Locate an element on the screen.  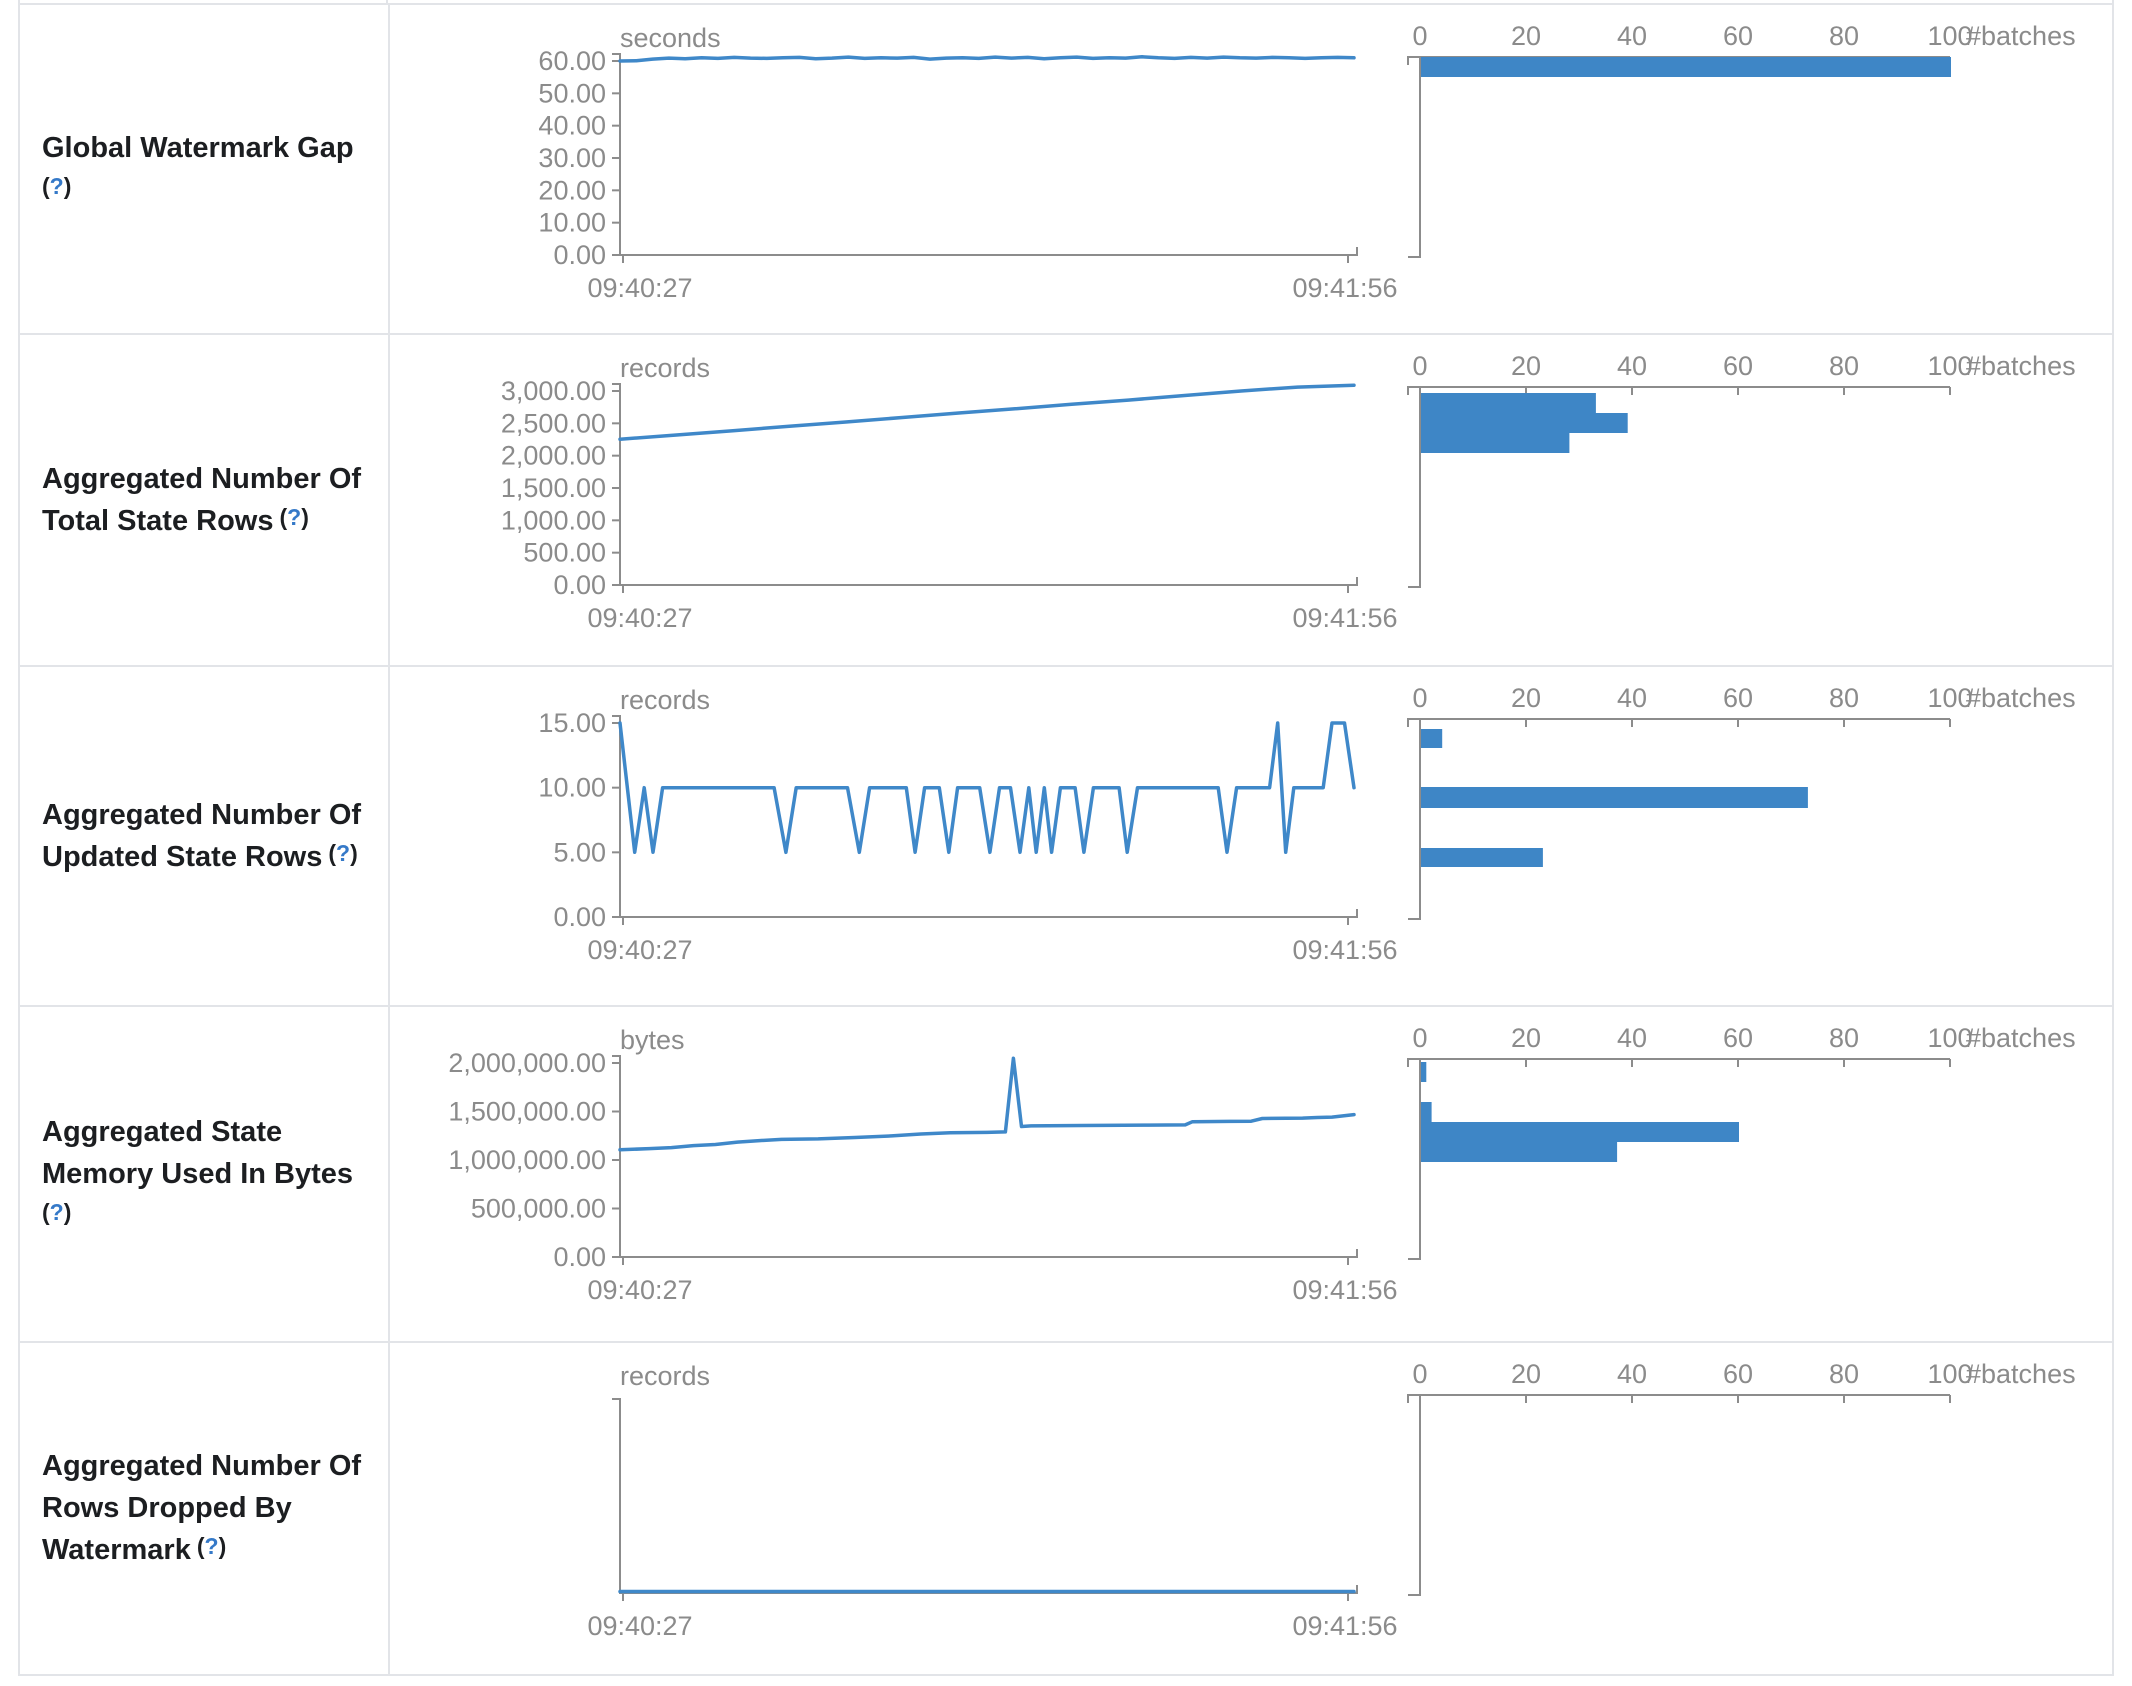
histogram-tick-label: 20 is located at coordinates (1526, 366).